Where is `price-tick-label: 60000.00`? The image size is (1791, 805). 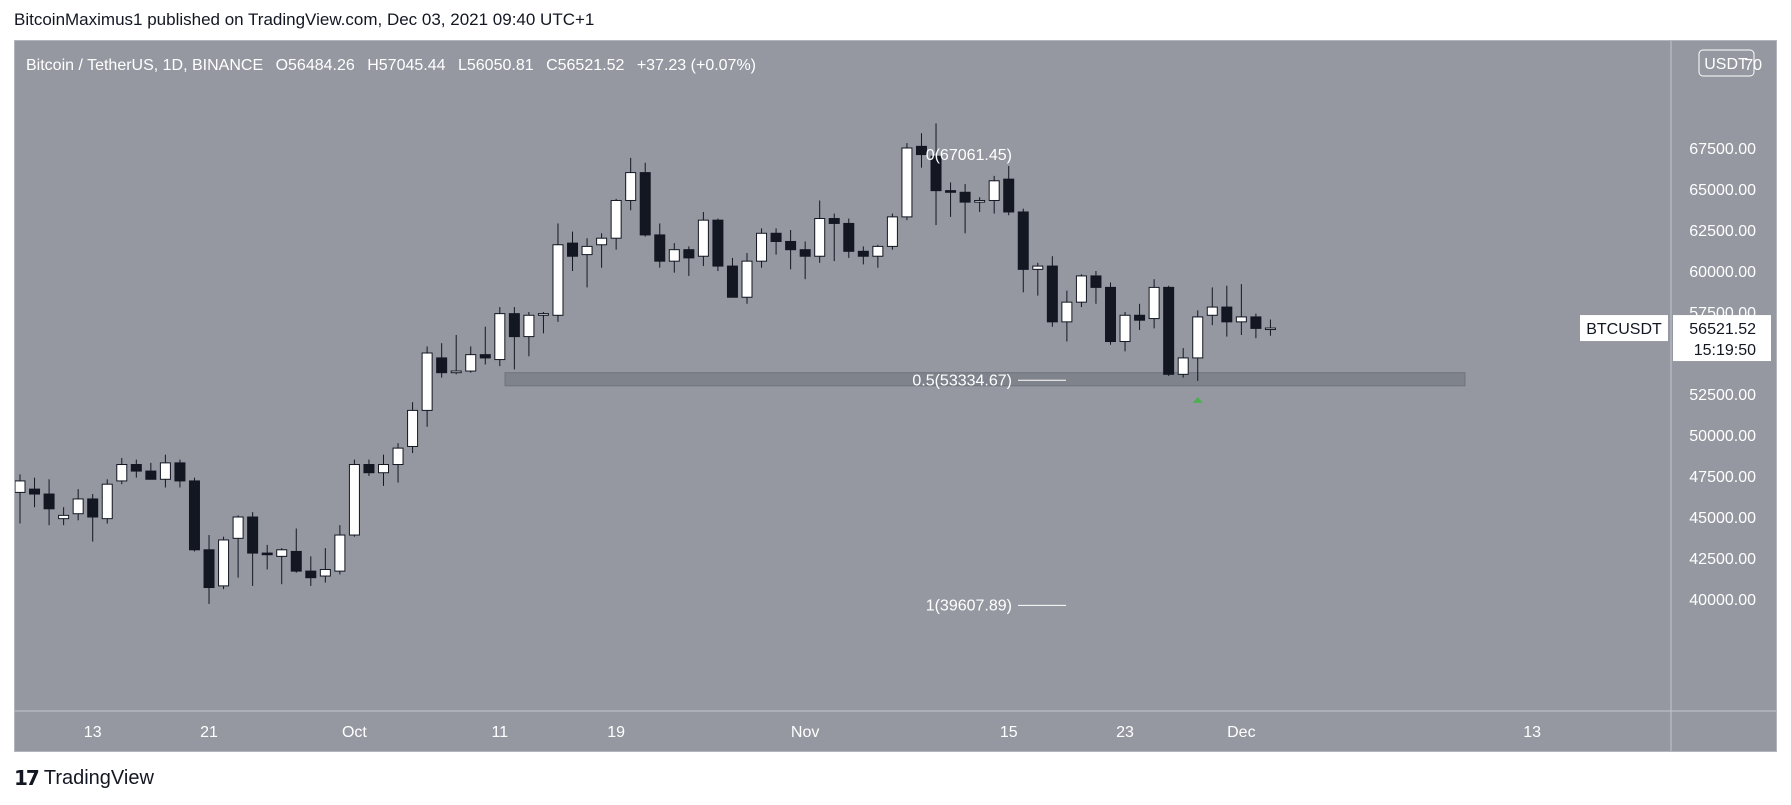 price-tick-label: 60000.00 is located at coordinates (1722, 272).